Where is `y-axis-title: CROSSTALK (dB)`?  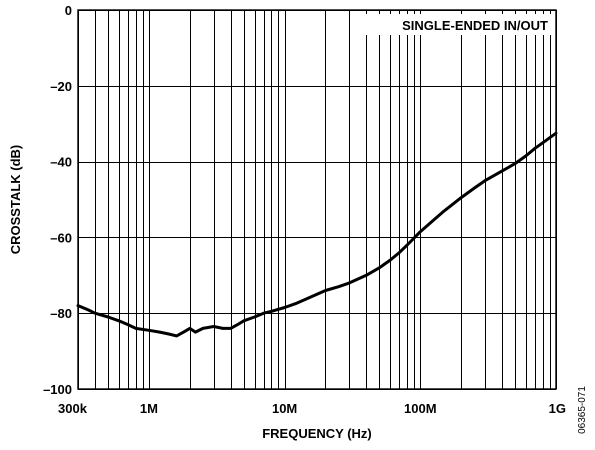 y-axis-title: CROSSTALK (dB) is located at coordinates (15, 200).